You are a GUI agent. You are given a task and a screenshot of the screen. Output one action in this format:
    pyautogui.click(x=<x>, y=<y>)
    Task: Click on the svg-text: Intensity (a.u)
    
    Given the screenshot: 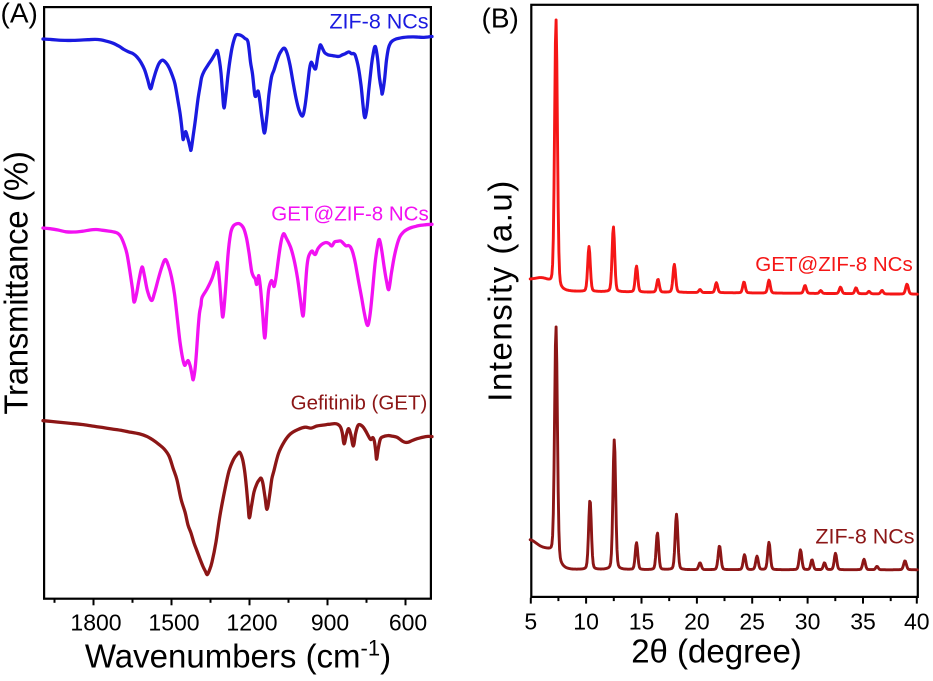 What is the action you would take?
    pyautogui.click(x=500, y=290)
    